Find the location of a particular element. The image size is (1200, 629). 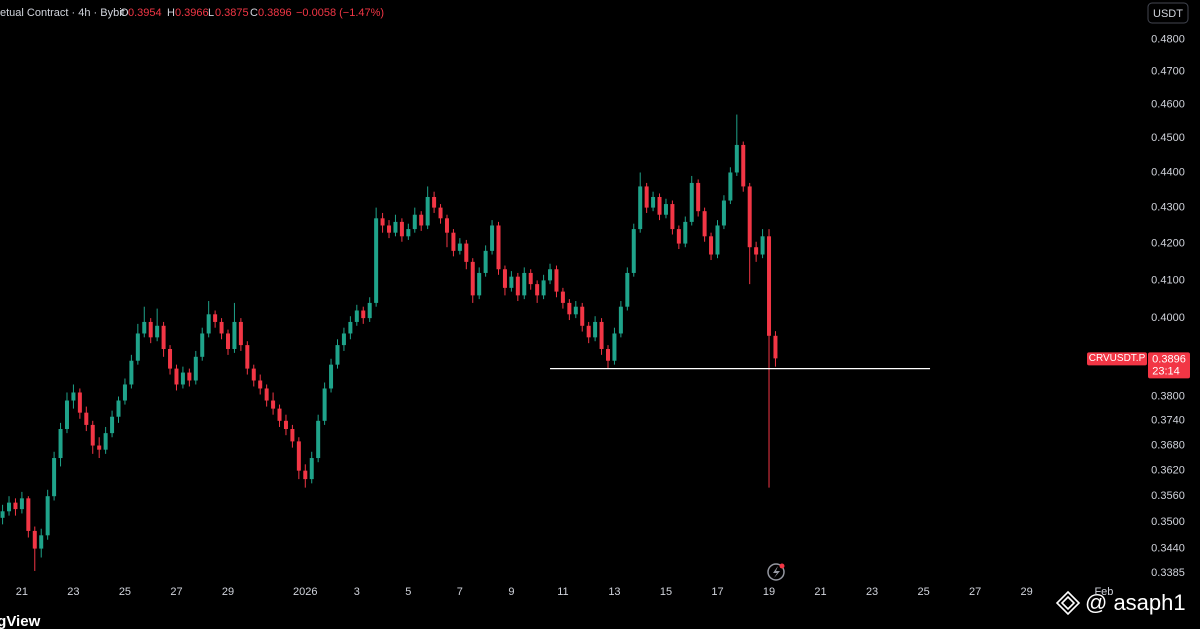

y-tick-label: 0.3800 is located at coordinates (1168, 396).